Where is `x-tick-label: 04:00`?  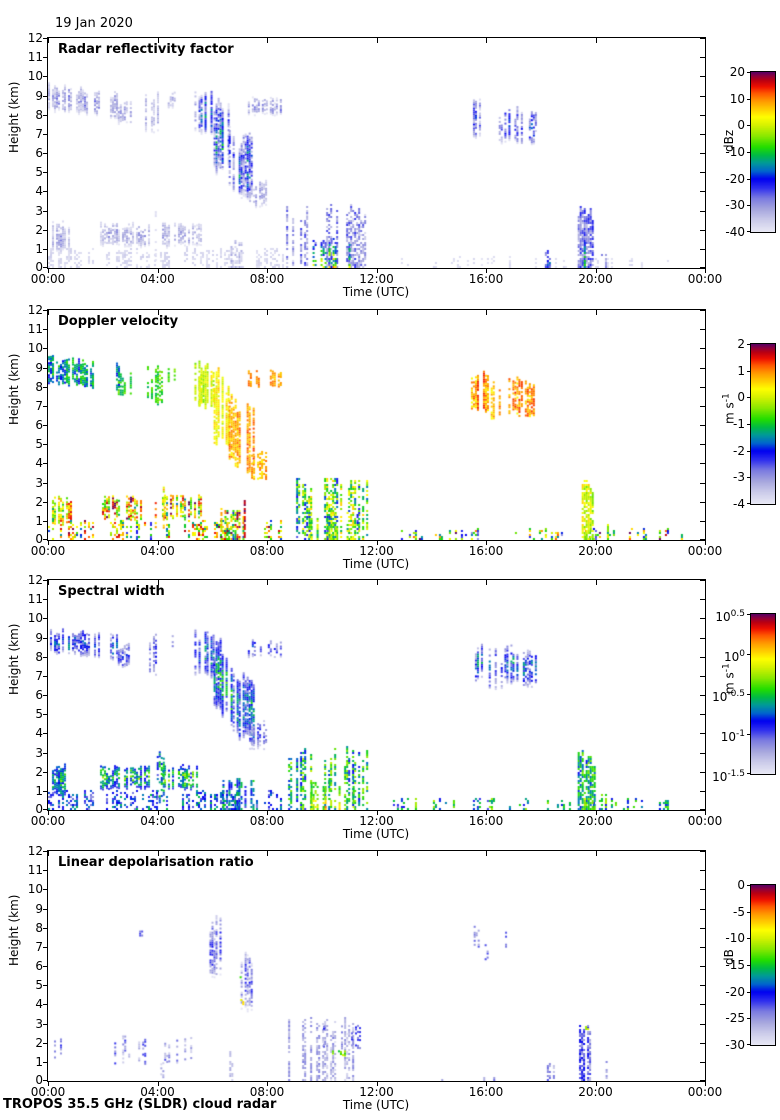
x-tick-label: 04:00 is located at coordinates (157, 1092).